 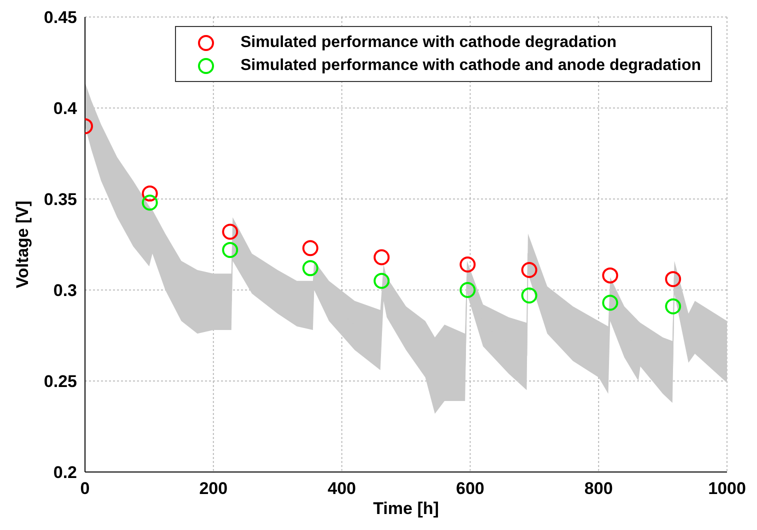 What do you see at coordinates (470, 65) in the screenshot?
I see `legend-label: Simulated performance with cathode and anode degradation` at bounding box center [470, 65].